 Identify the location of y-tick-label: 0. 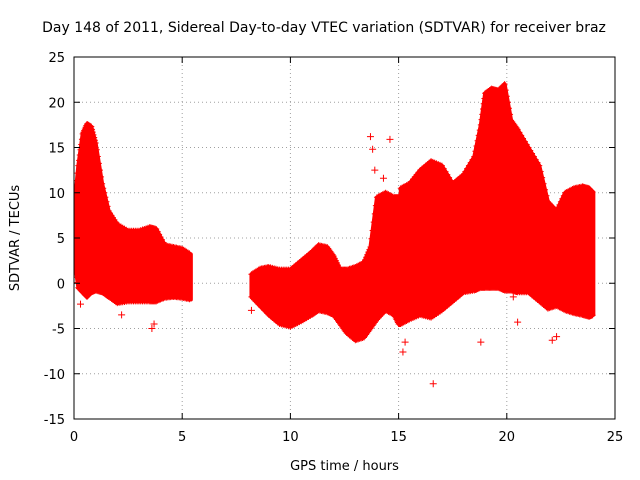
(61, 284).